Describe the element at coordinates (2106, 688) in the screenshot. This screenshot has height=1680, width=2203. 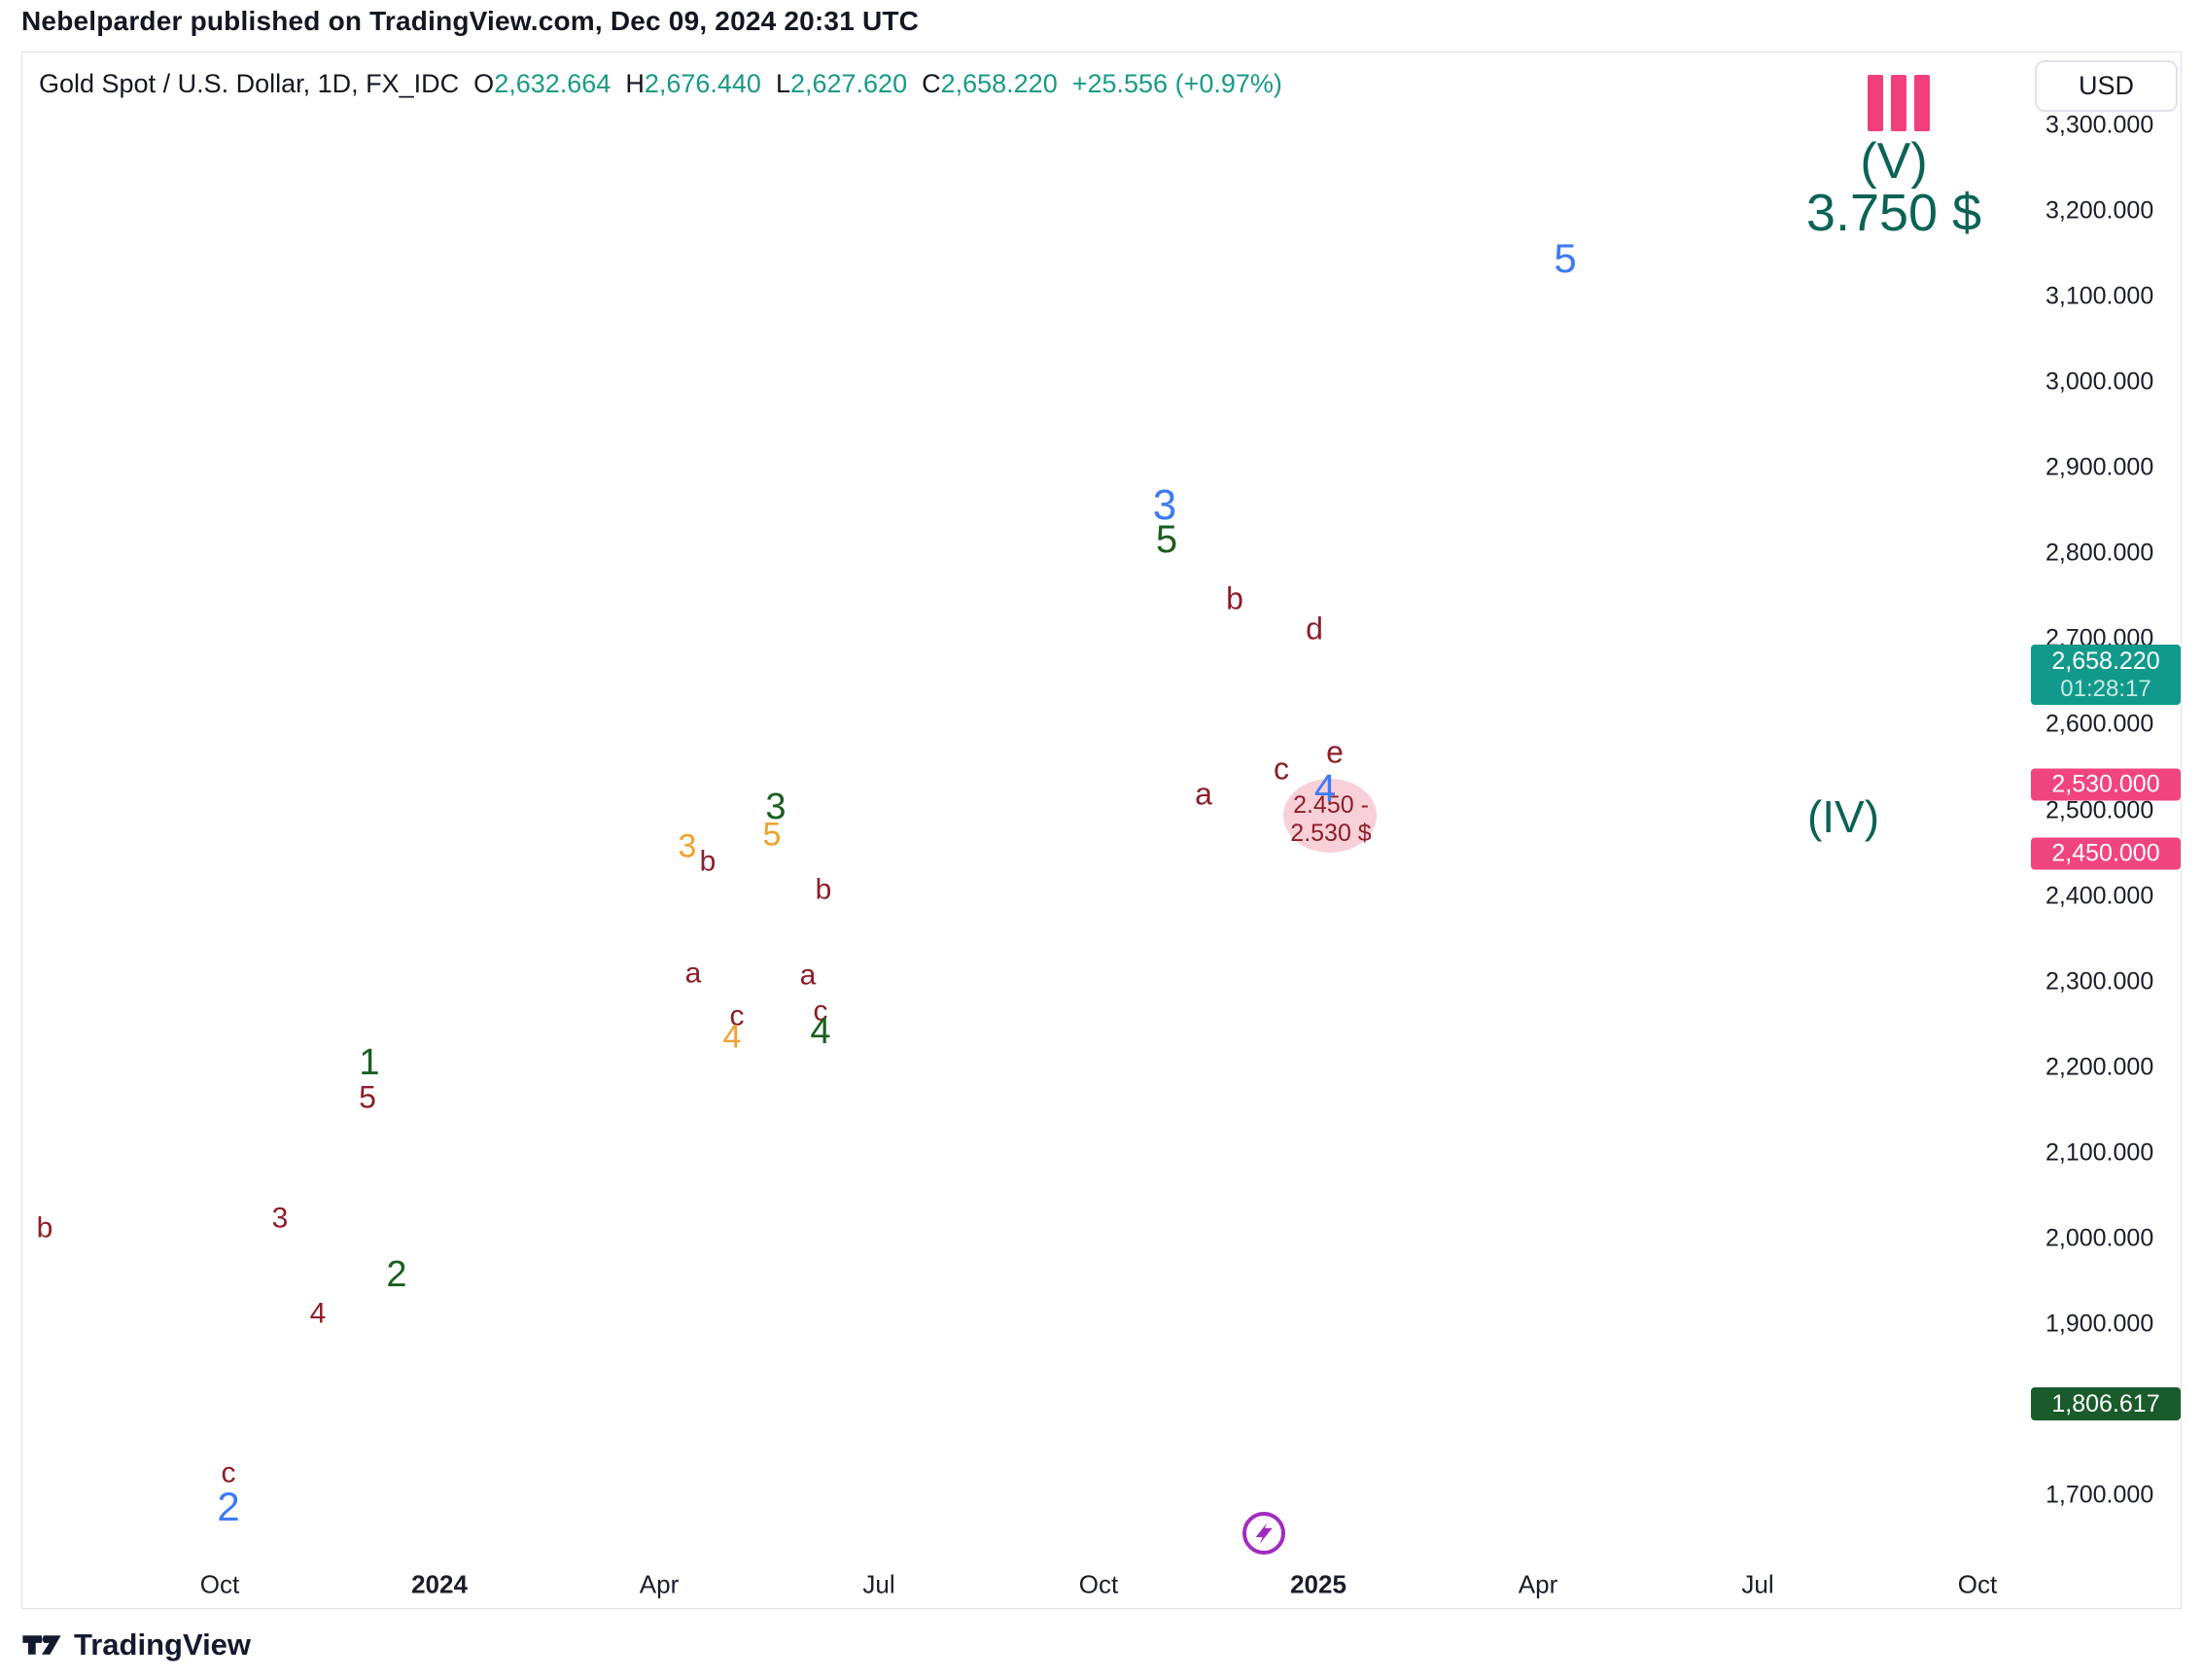
I see `countdown-timer: 01:28:17` at that location.